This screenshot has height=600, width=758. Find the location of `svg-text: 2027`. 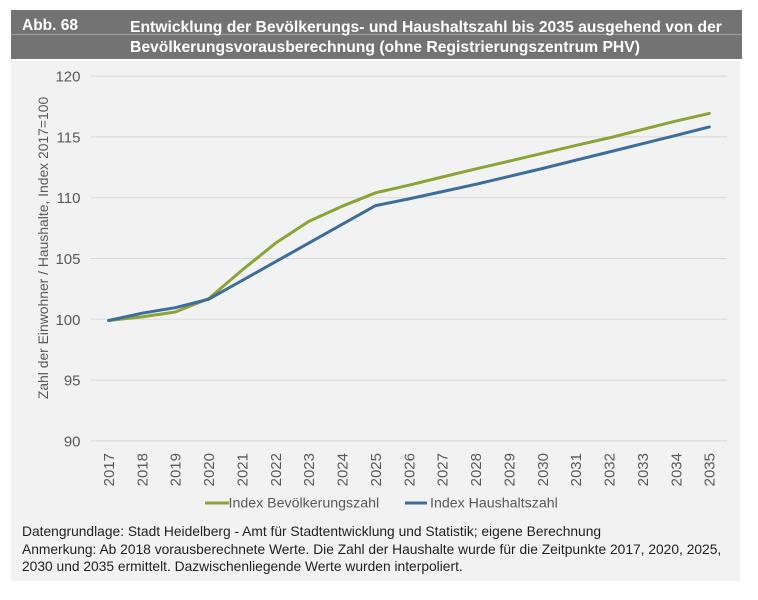

svg-text: 2027 is located at coordinates (443, 469).